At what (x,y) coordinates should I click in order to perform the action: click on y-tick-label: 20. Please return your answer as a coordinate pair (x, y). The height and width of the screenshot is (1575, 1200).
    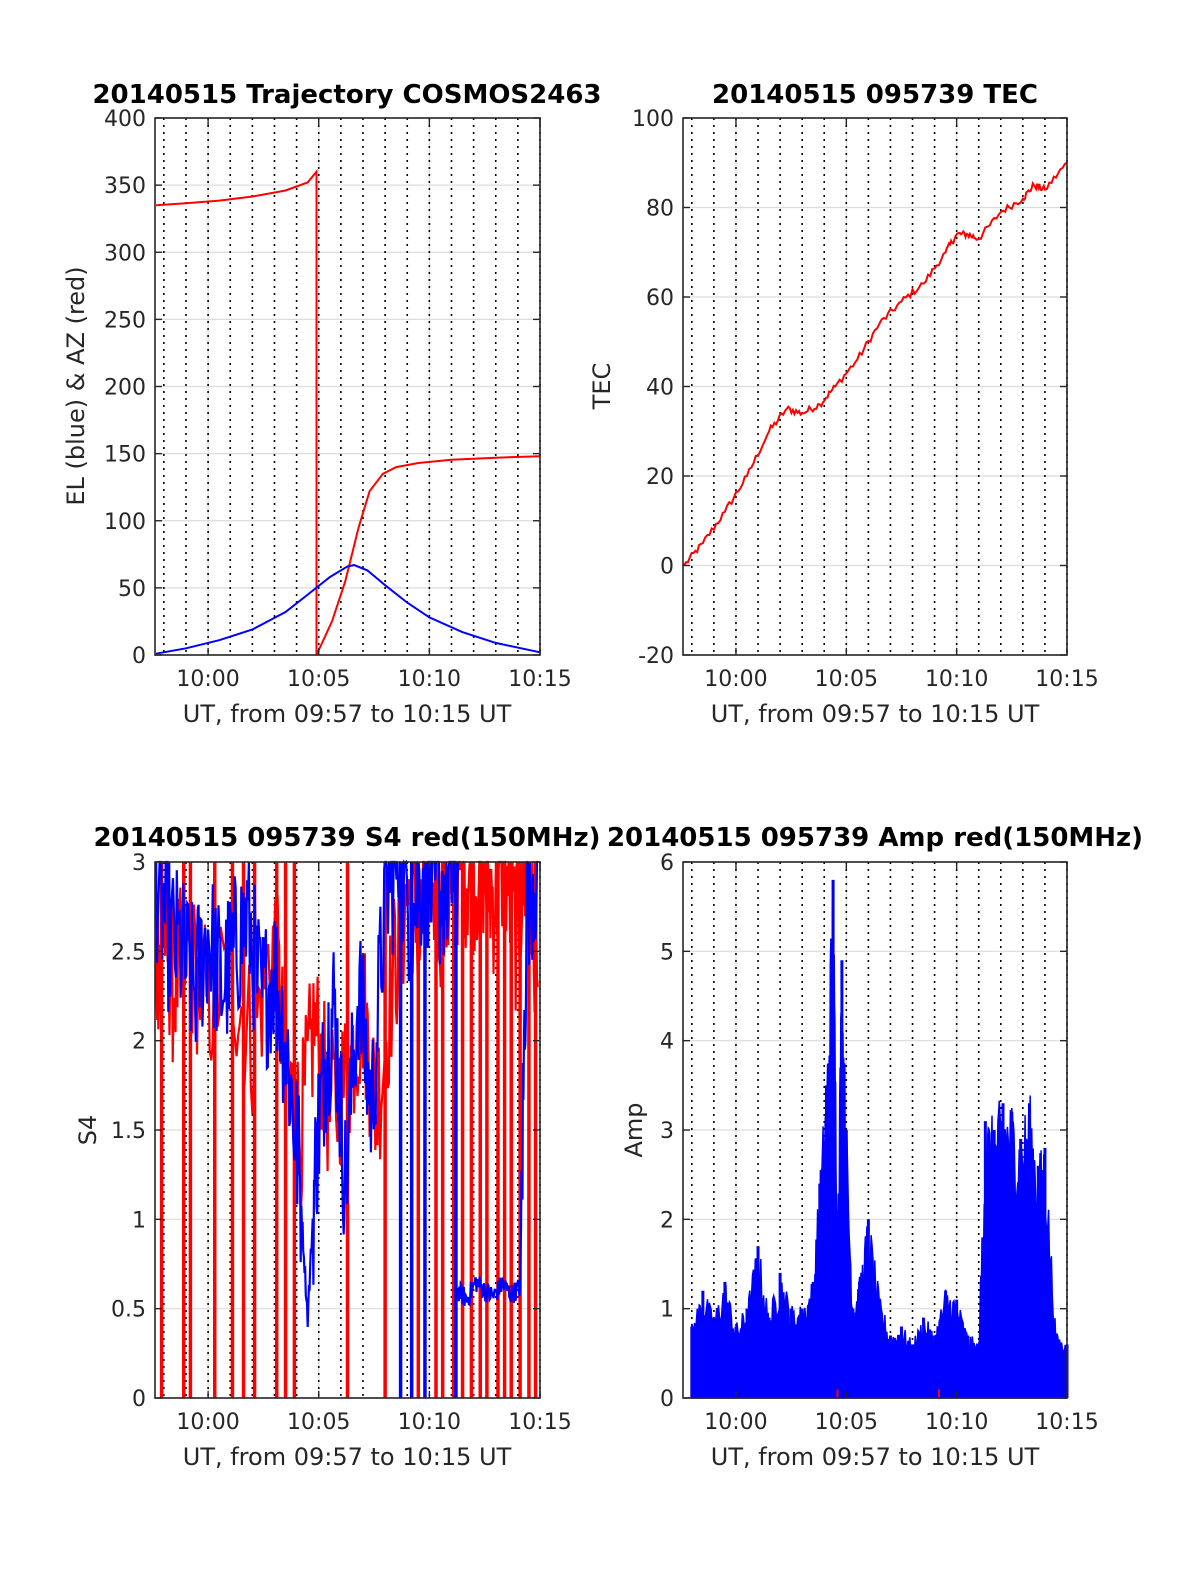
    Looking at the image, I should click on (660, 477).